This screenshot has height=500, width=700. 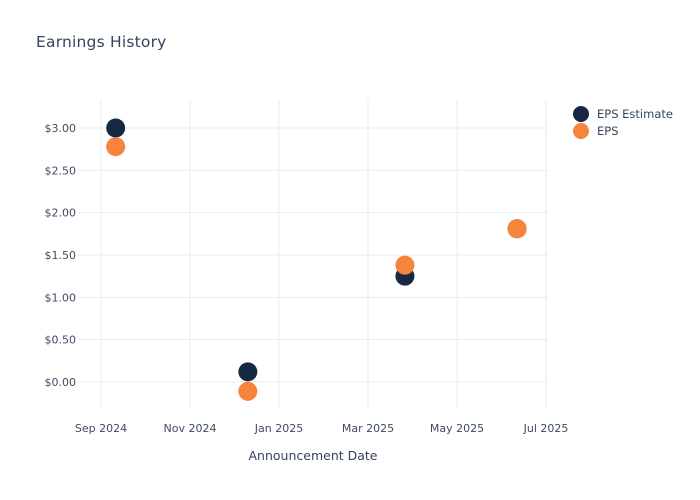 I want to click on x-tick-label: May 2025, so click(x=457, y=428).